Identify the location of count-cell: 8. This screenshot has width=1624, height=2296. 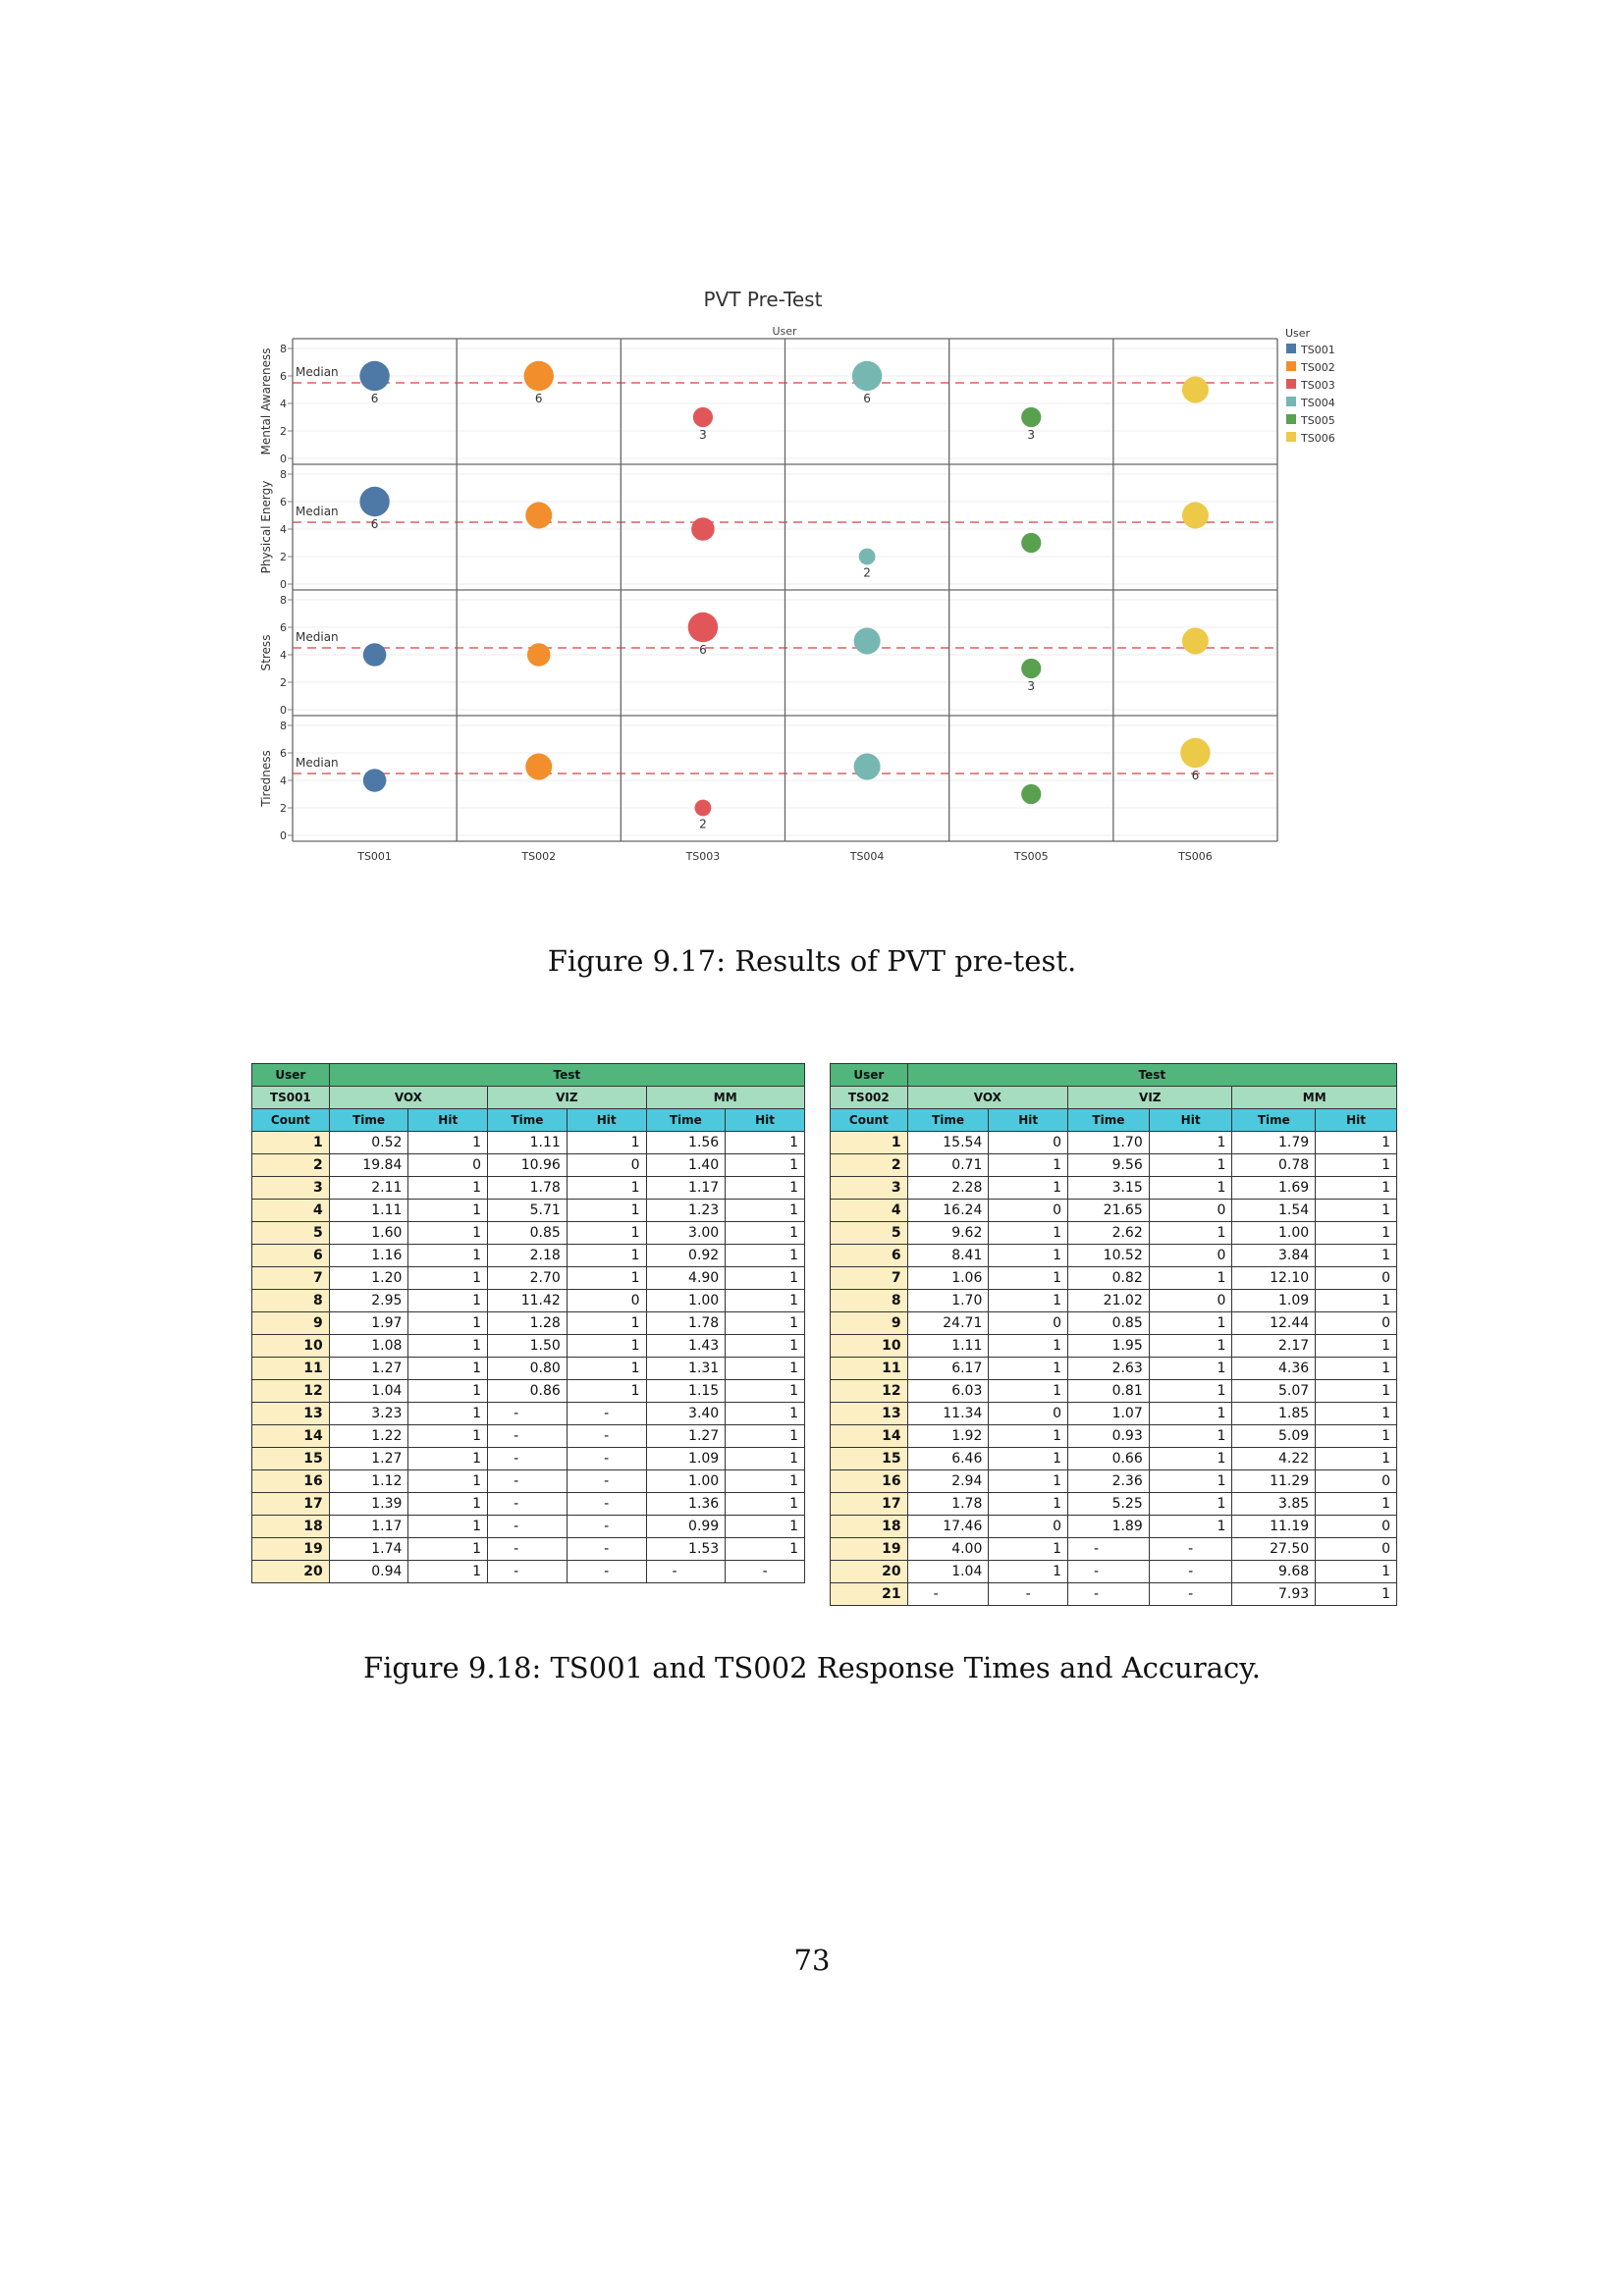
(290, 1301).